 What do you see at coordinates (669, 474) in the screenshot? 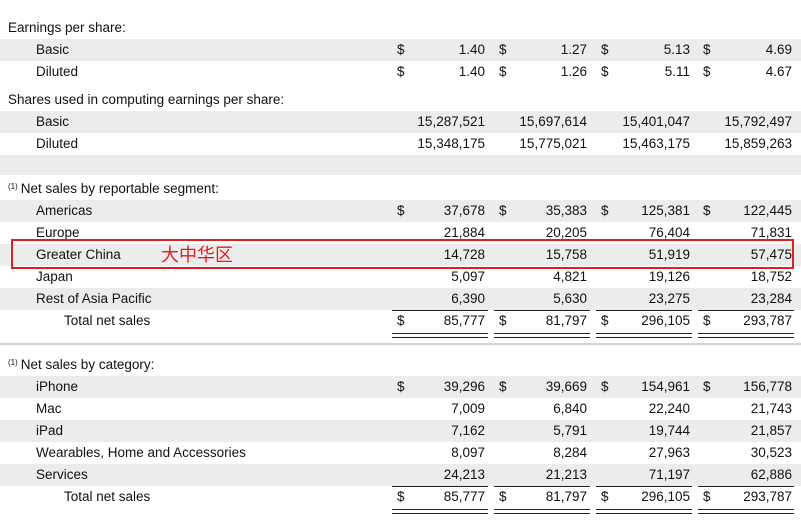
I see `cell-value: 71,197` at bounding box center [669, 474].